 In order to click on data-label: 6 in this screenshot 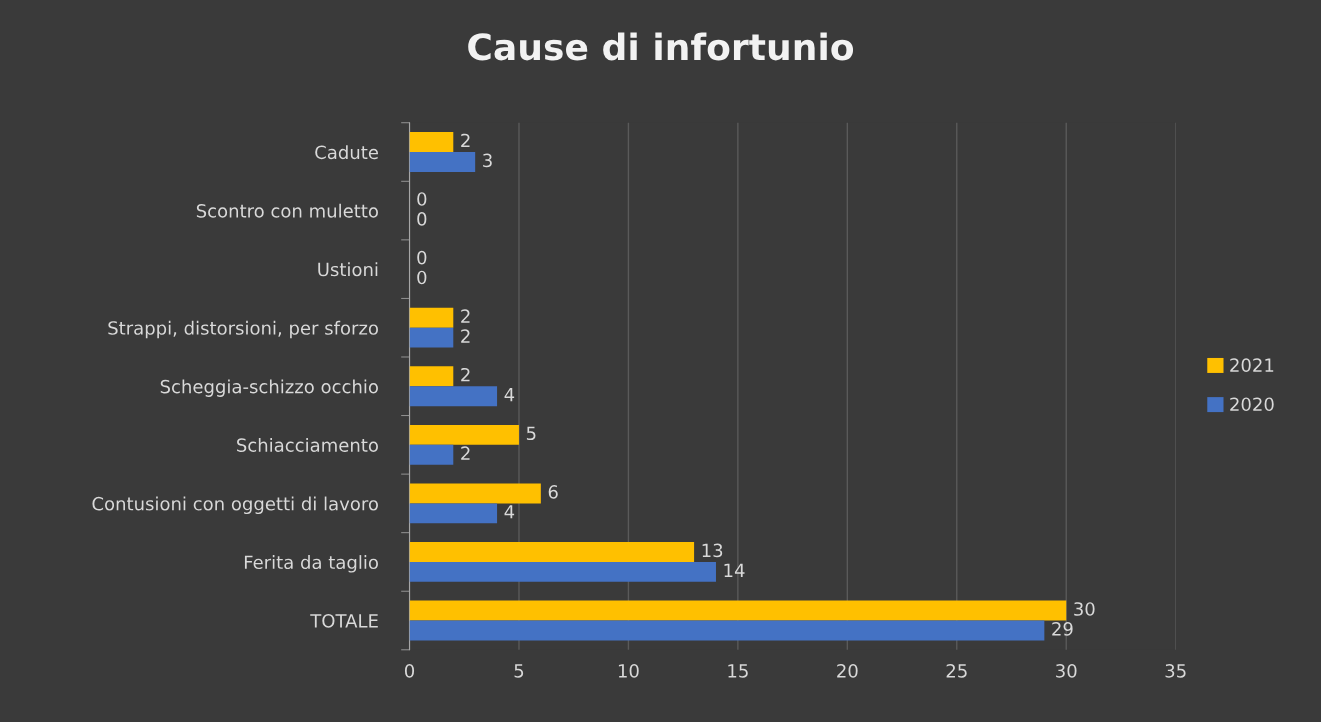, I will do `click(553, 492)`.